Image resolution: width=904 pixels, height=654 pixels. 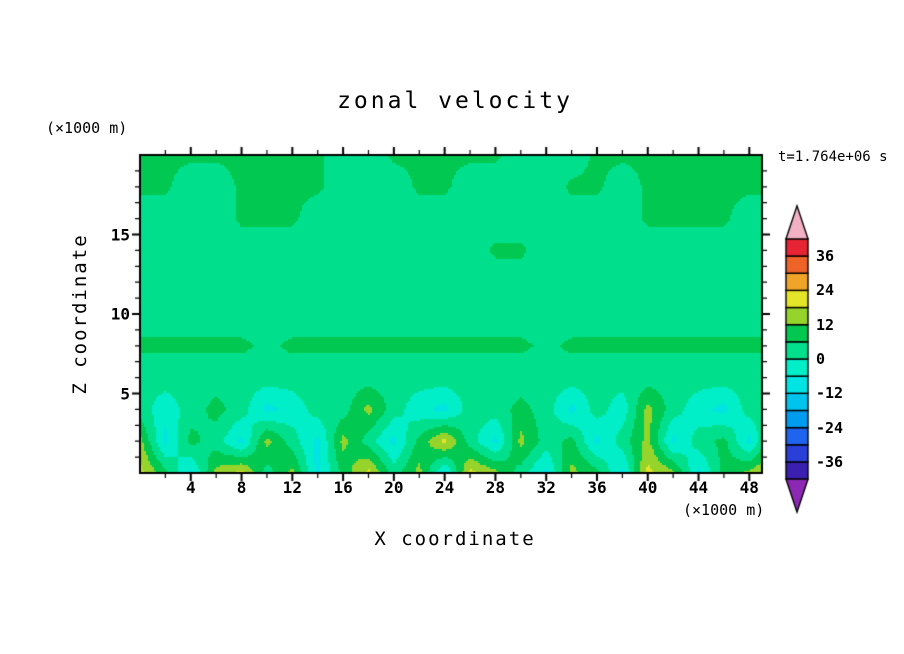 I want to click on time-stamp-label: t=1.764e+06 s, so click(x=833, y=157).